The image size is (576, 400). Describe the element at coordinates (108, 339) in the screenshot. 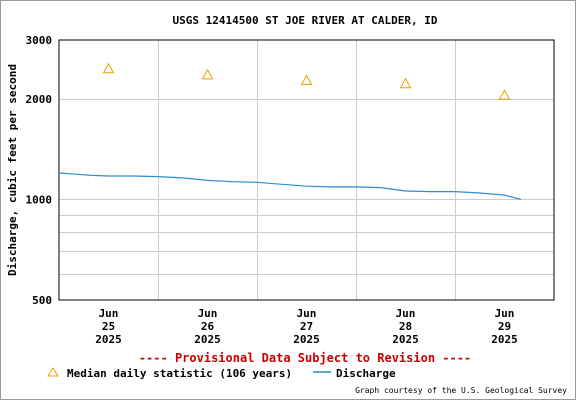

I see `x-tick-label-0-line3: 2025` at that location.